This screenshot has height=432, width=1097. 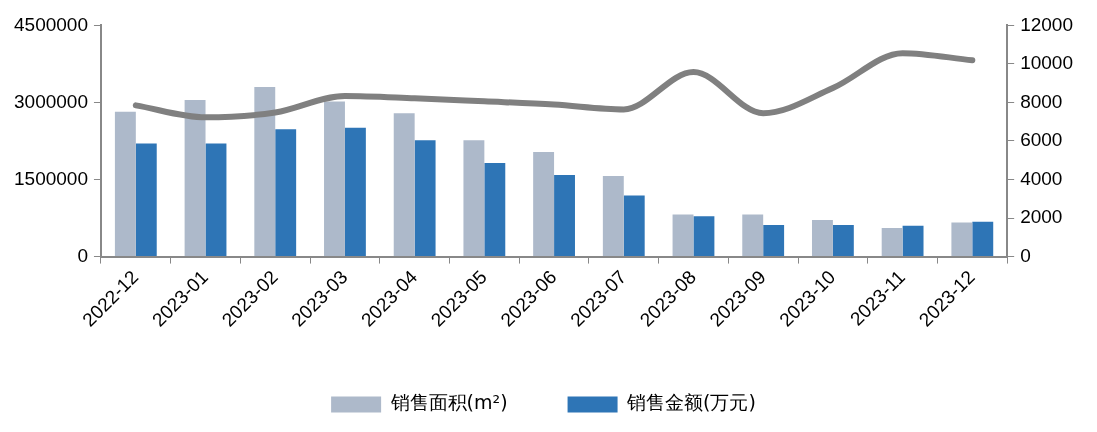 What do you see at coordinates (82, 255) in the screenshot?
I see `y-tick-label: 0` at bounding box center [82, 255].